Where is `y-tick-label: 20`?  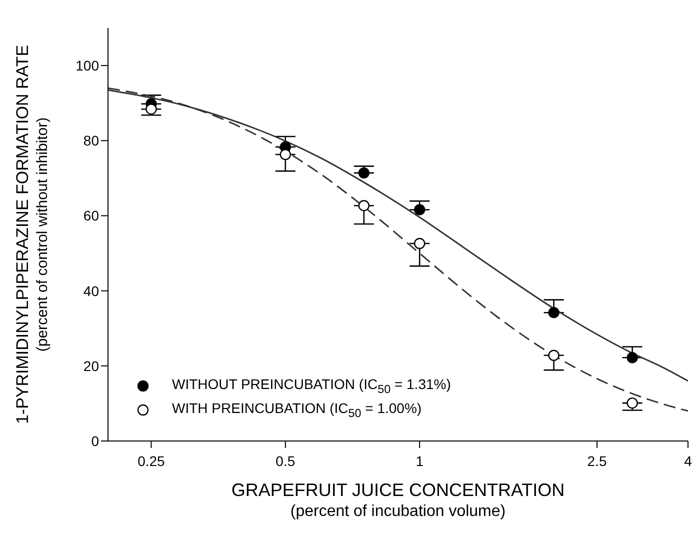
y-tick-label: 20 is located at coordinates (91, 366).